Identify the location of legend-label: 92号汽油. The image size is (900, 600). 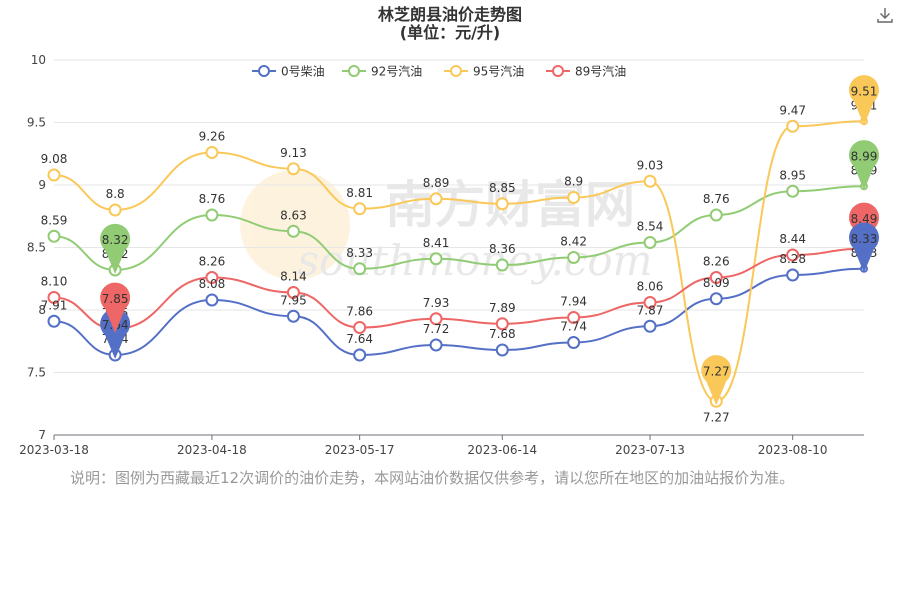
(396, 71).